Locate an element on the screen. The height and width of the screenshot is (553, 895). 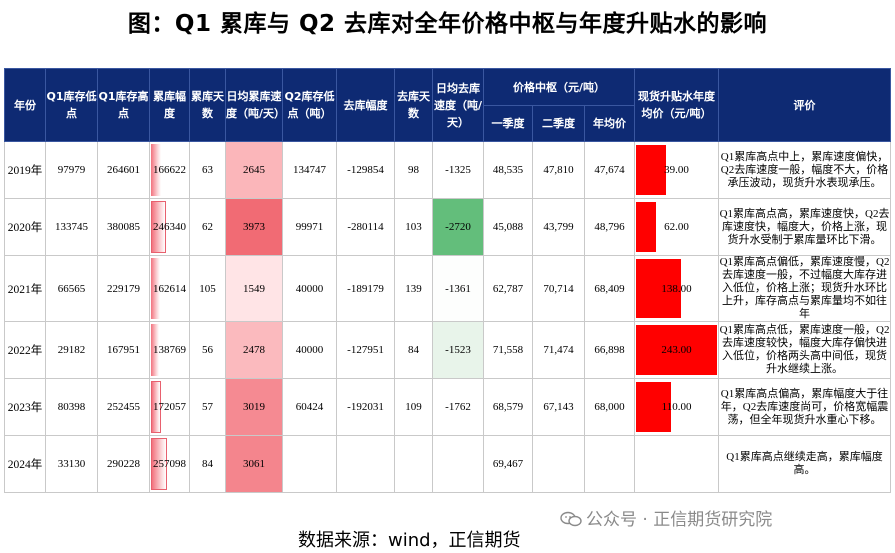
cell-draw-amp: -129854 is located at coordinates (365, 170).